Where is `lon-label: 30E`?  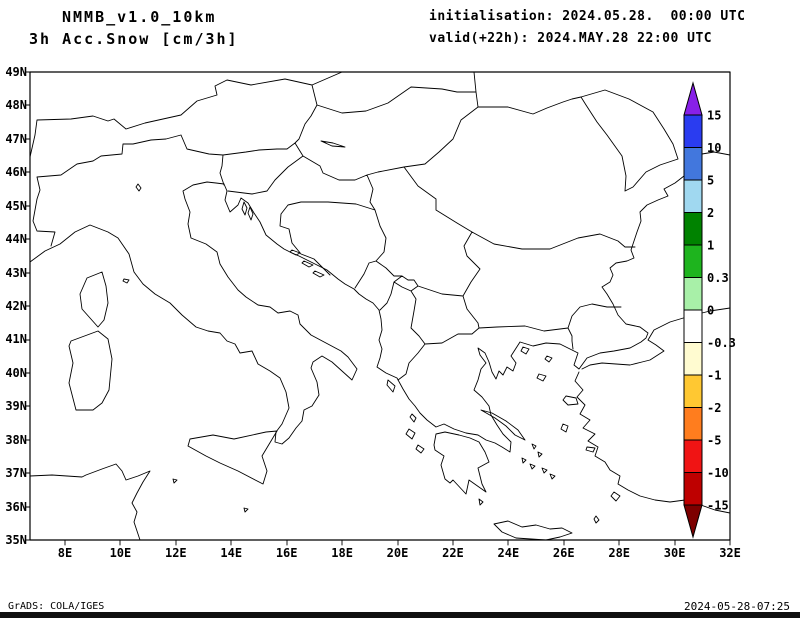
lon-label: 30E is located at coordinates (674, 553).